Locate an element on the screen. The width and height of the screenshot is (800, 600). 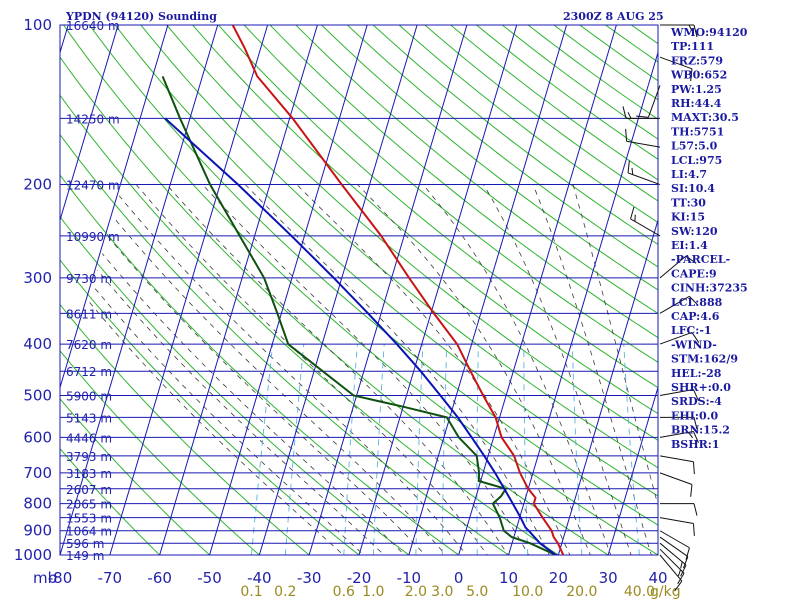
pressure-tick-label: 300 is located at coordinates (37, 278).